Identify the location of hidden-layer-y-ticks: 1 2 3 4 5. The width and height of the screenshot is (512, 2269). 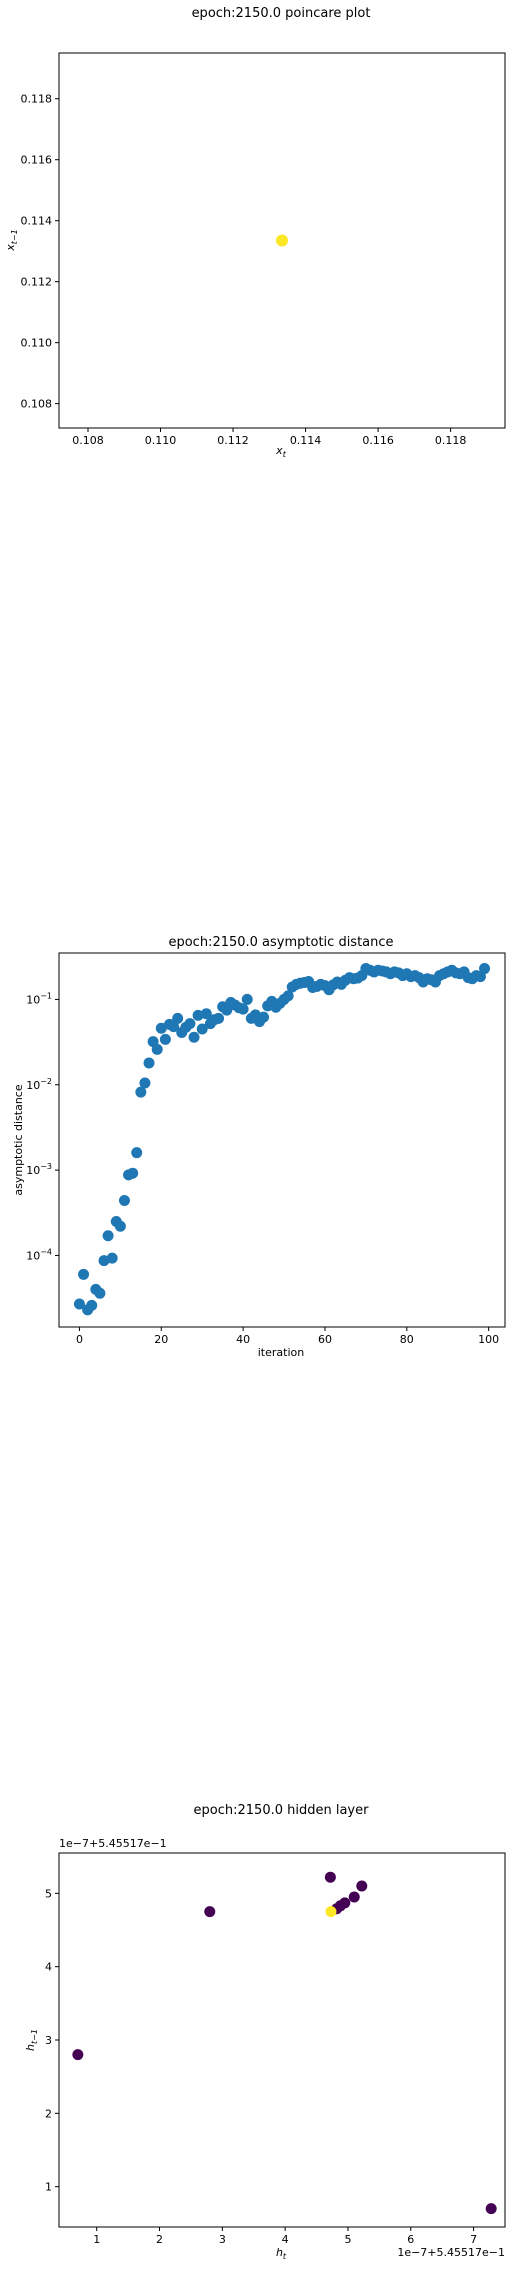
(52, 2040).